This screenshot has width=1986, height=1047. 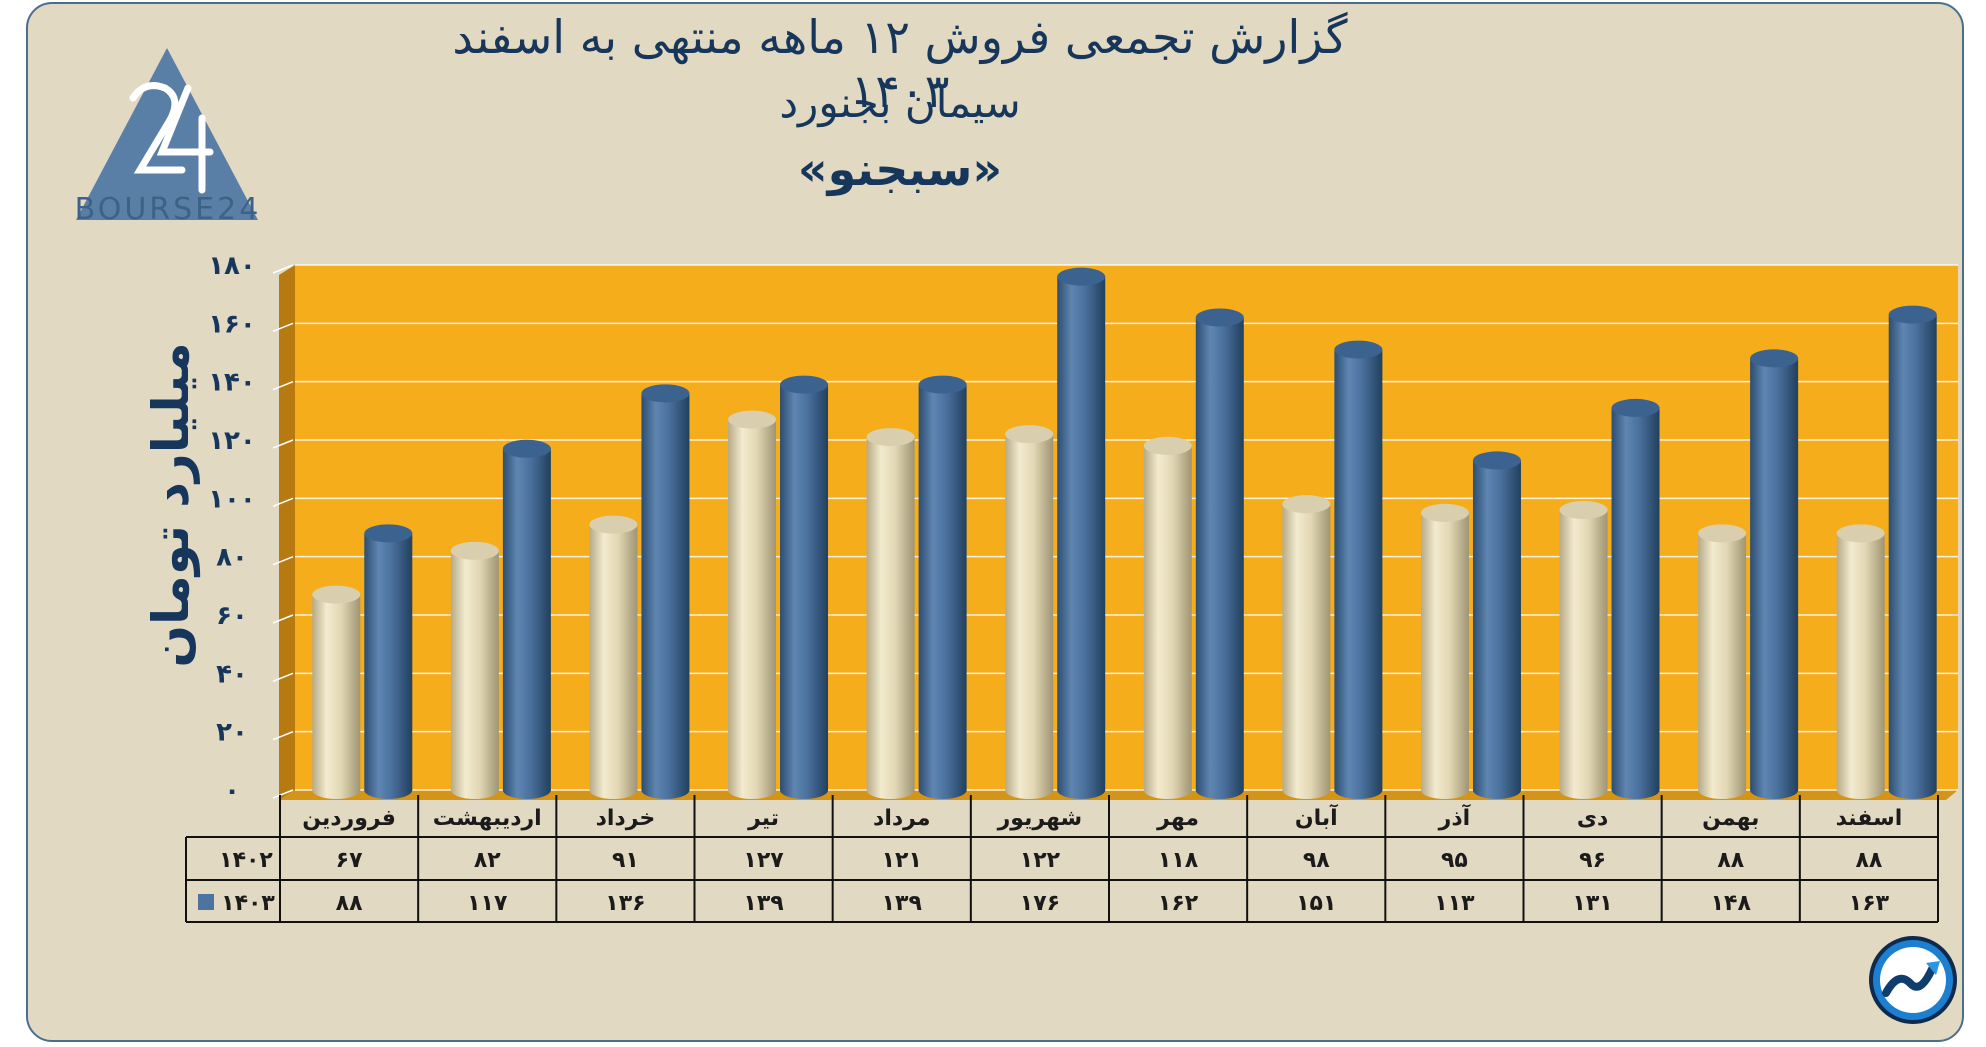 What do you see at coordinates (171, 504) in the screenshot?
I see `y-axis-title: میلیارد تومان` at bounding box center [171, 504].